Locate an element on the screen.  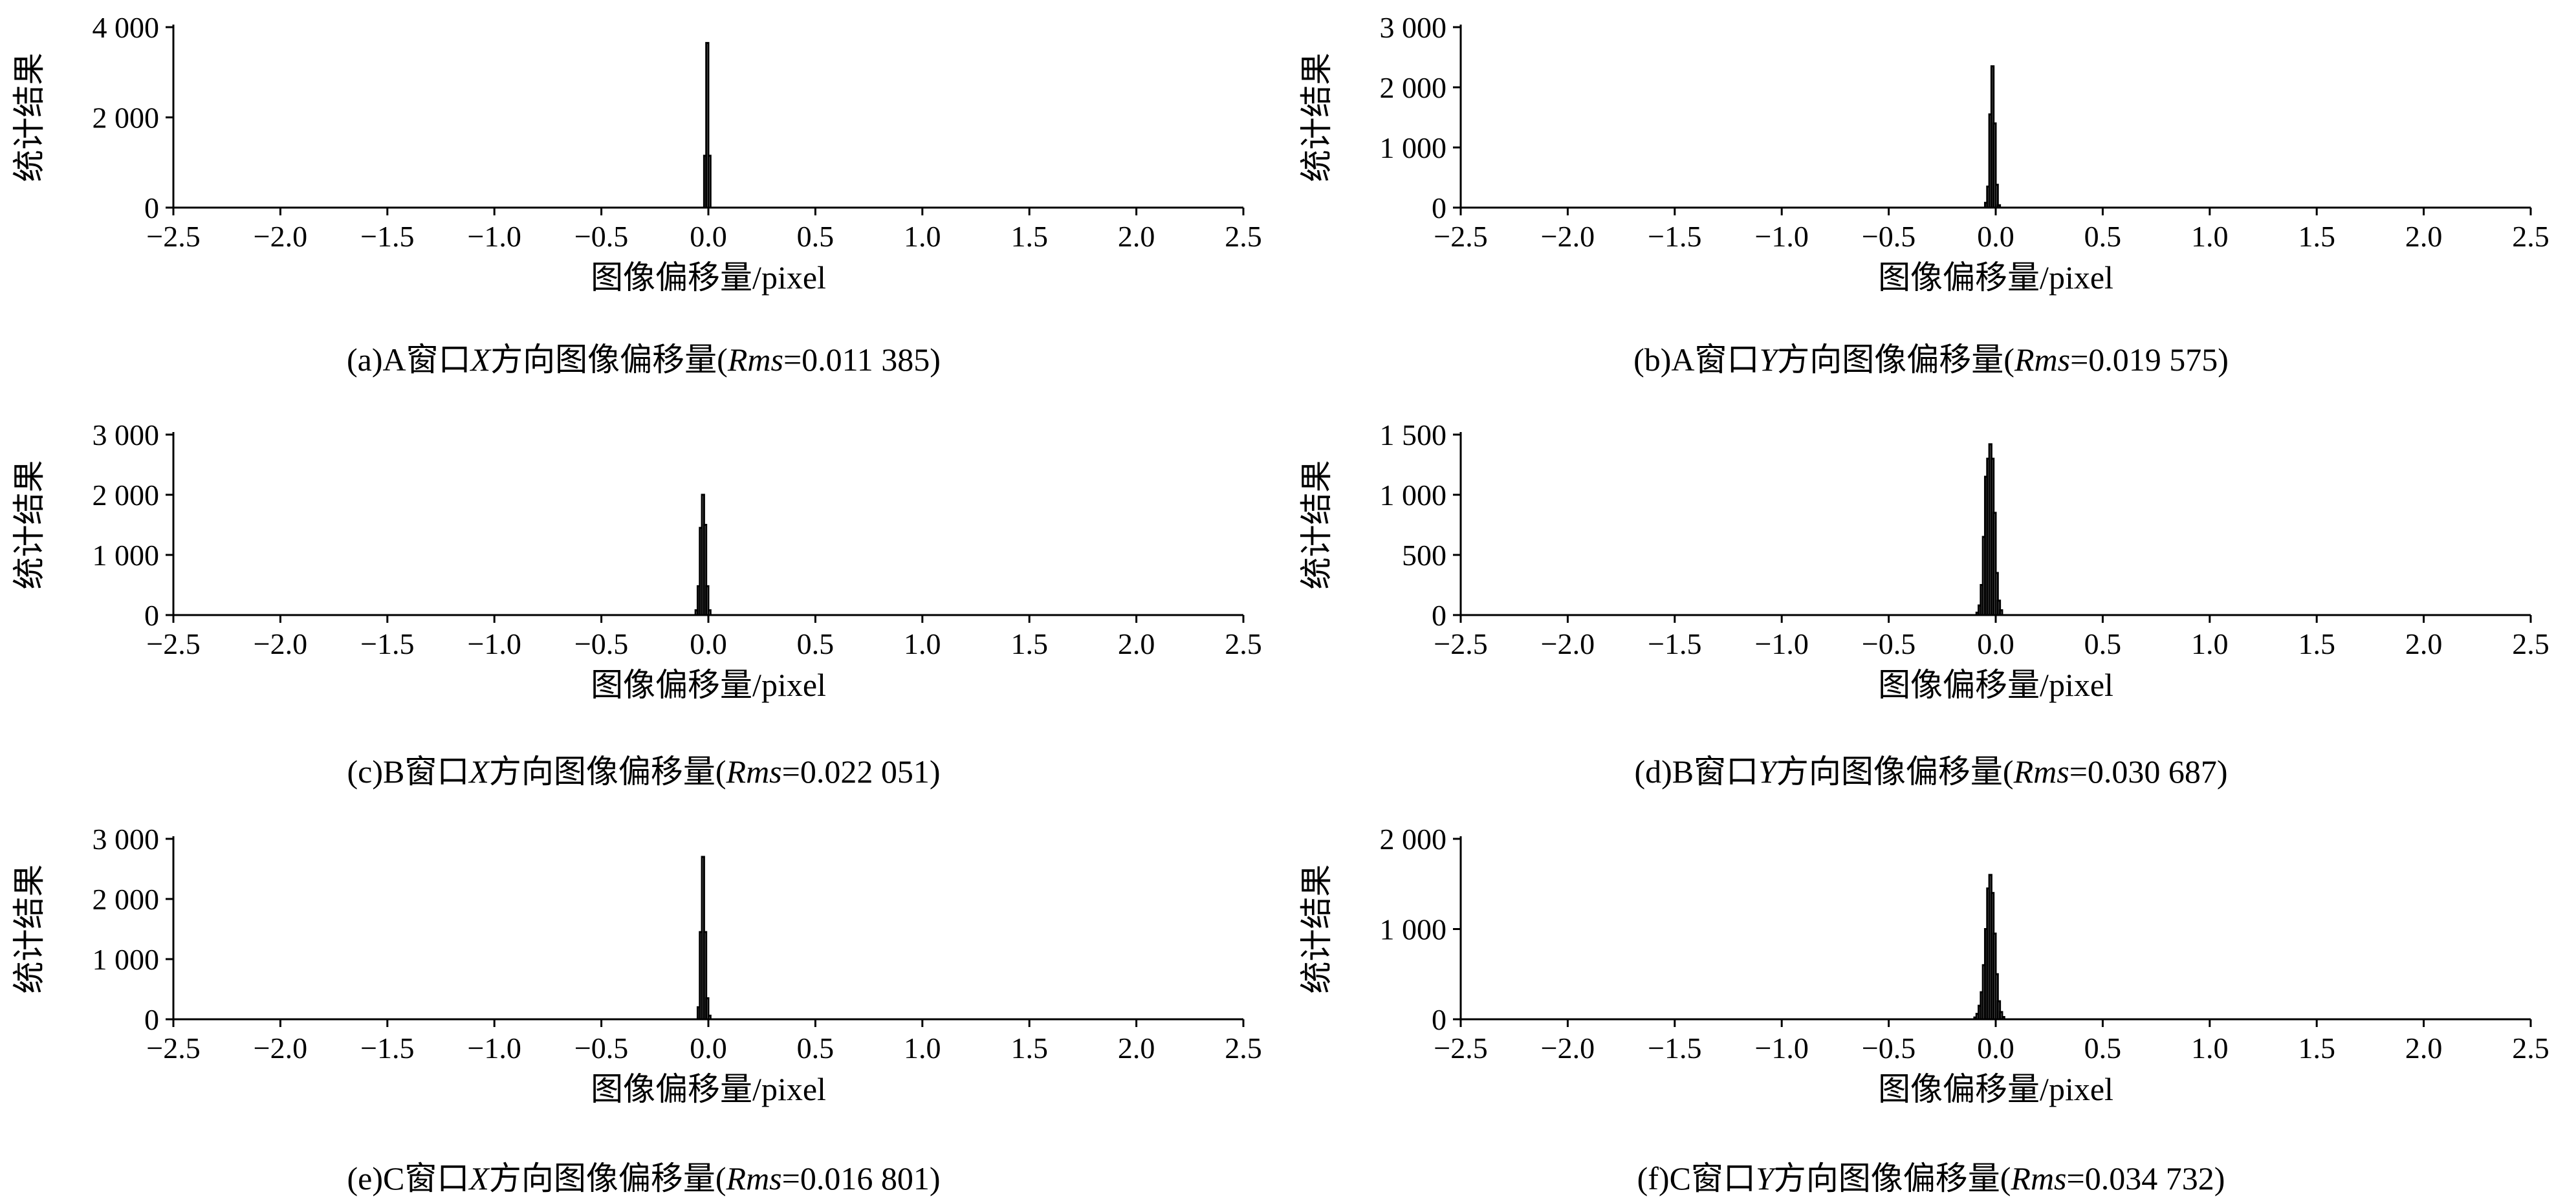
y-tick-label: 4 000 is located at coordinates (127, 28).